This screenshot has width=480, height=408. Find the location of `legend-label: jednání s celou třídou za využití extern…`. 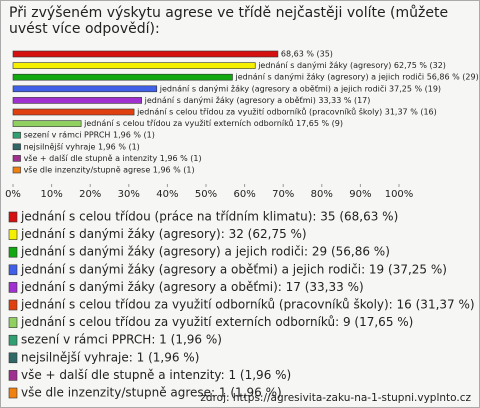

legend-label: jednání s celou třídou za využití extern… is located at coordinates (216, 322).